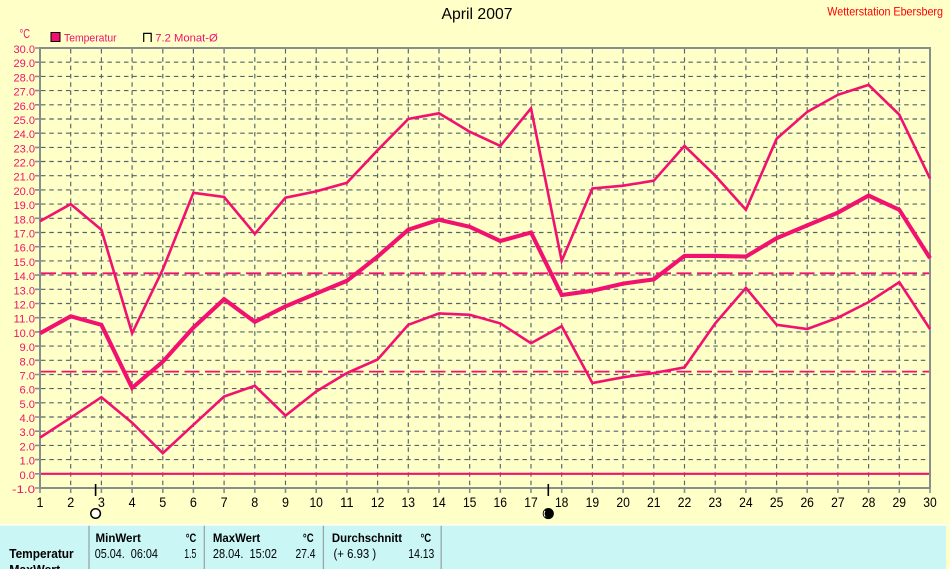  I want to click on svg-text: April 2007, so click(477, 14).